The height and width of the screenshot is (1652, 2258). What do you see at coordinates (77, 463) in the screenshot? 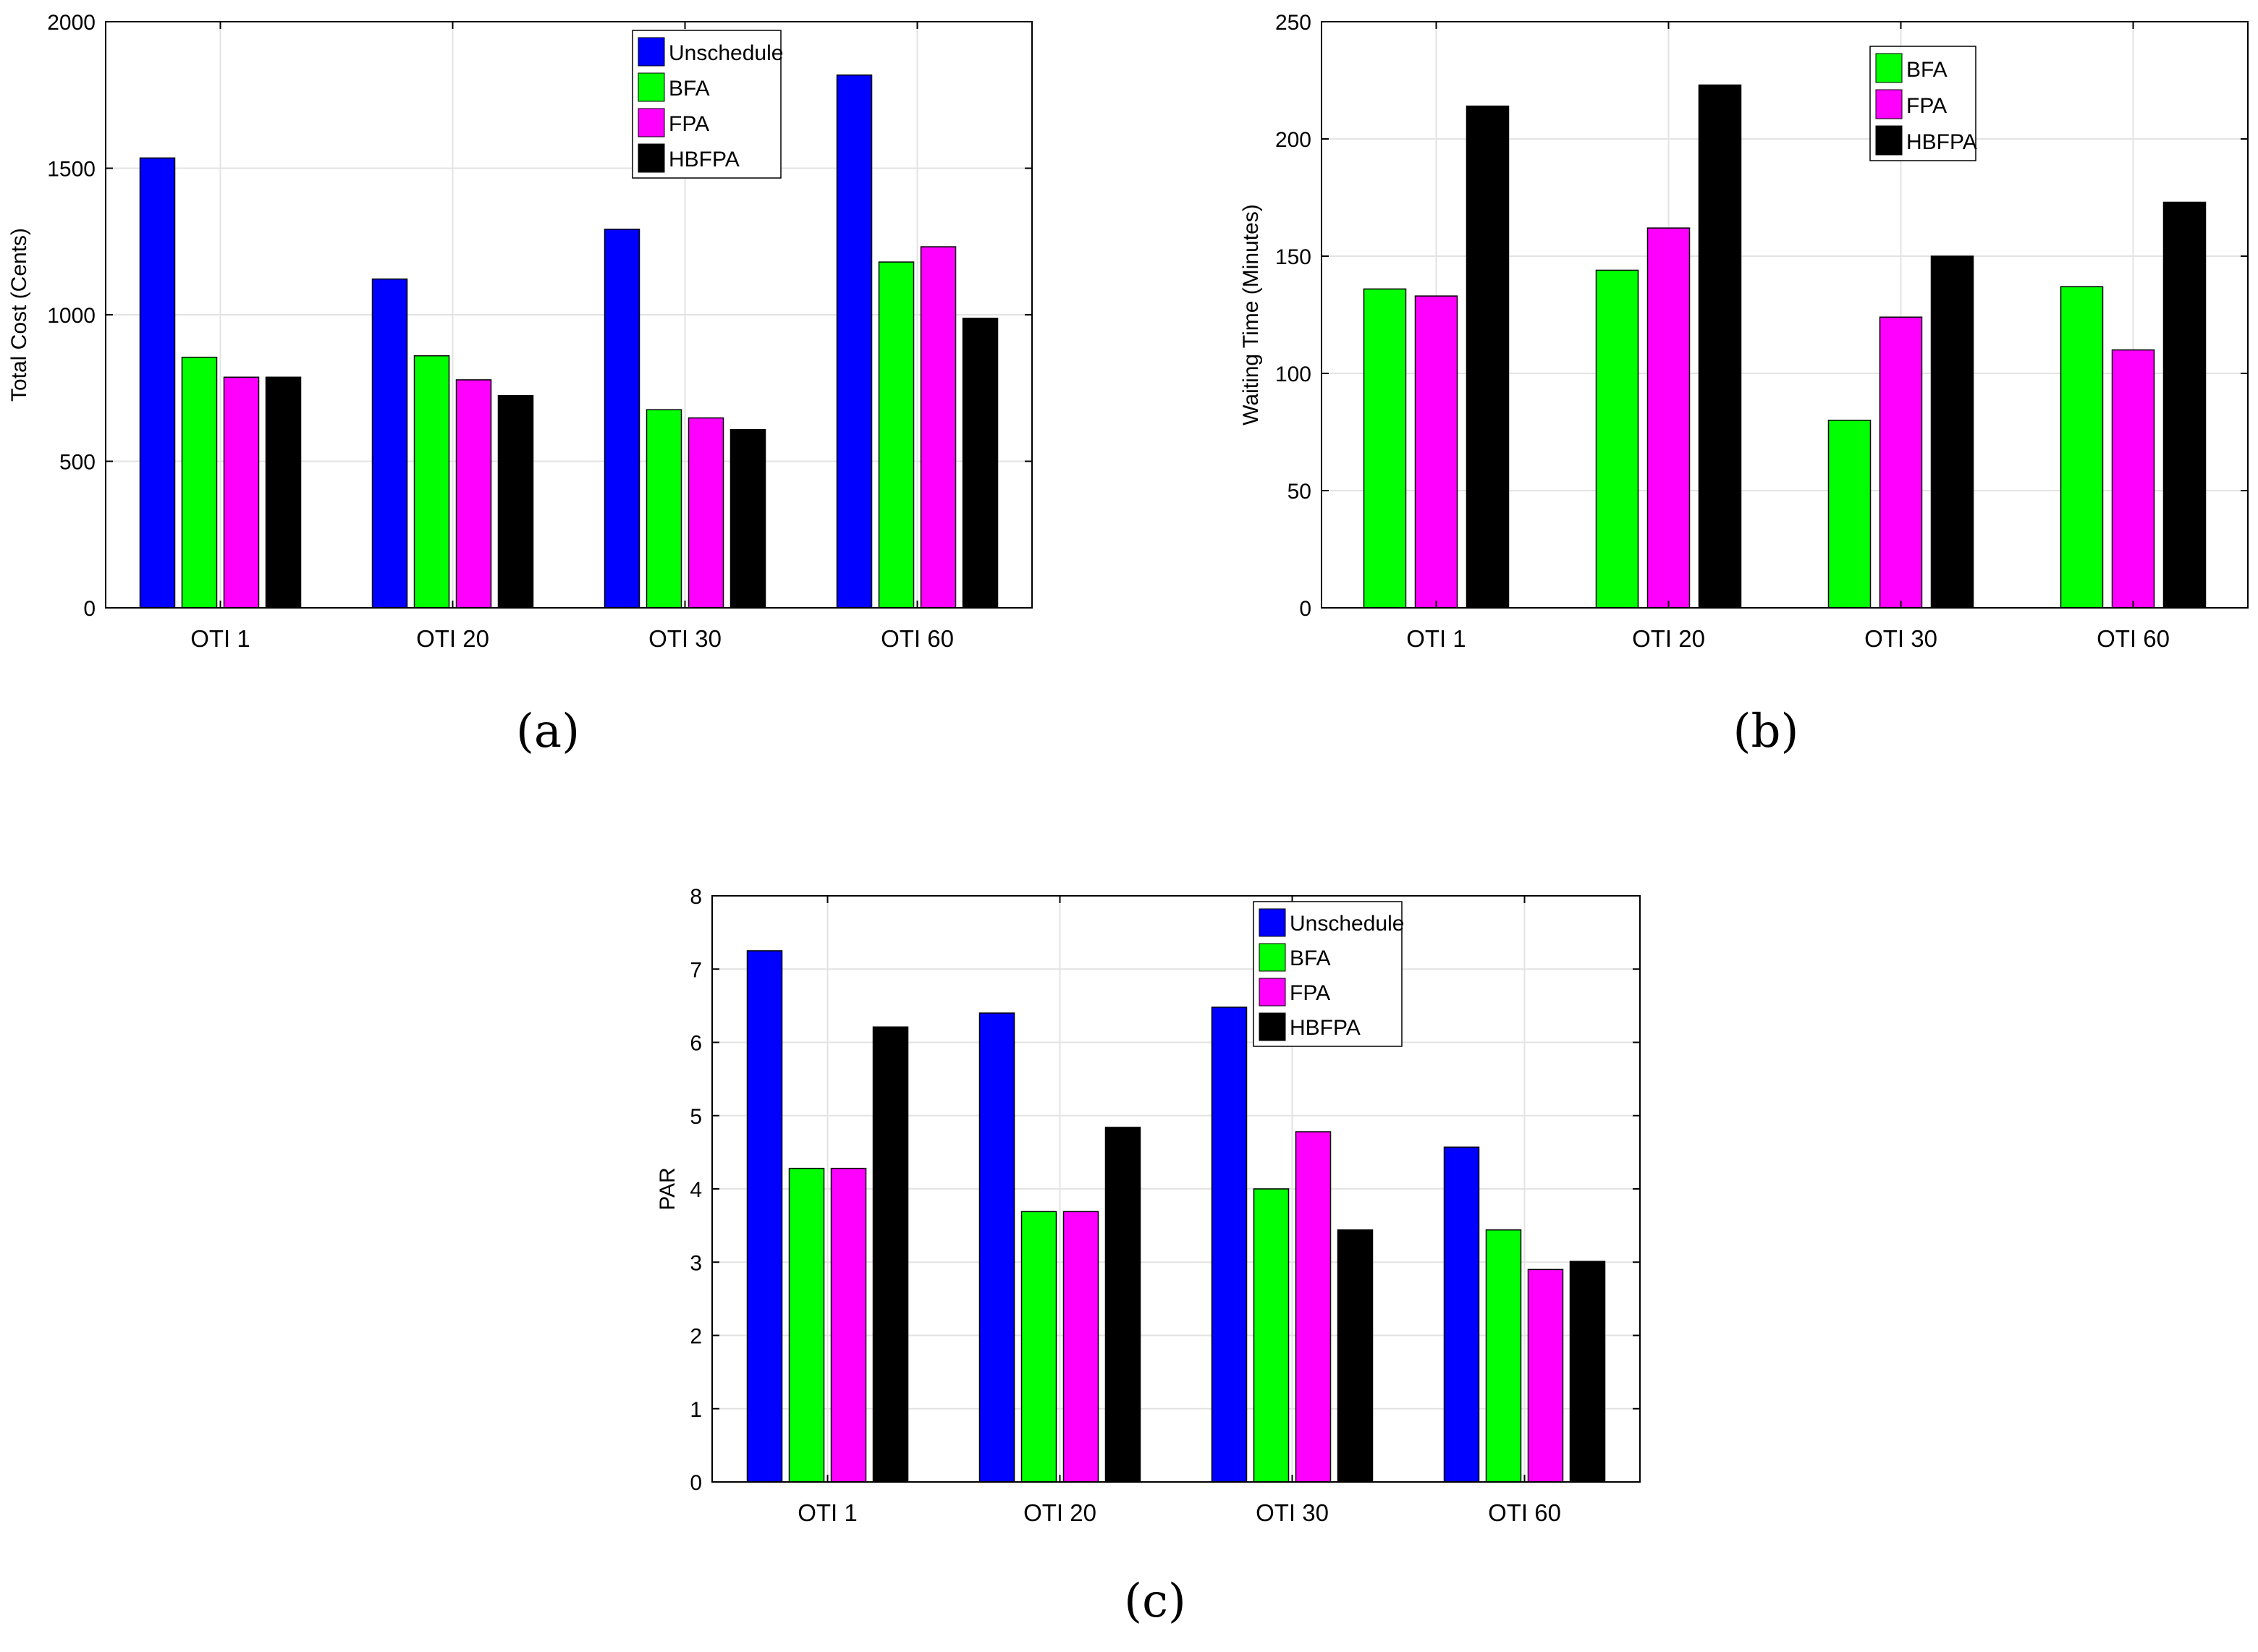
I see `y-tick-label: 500` at bounding box center [77, 463].